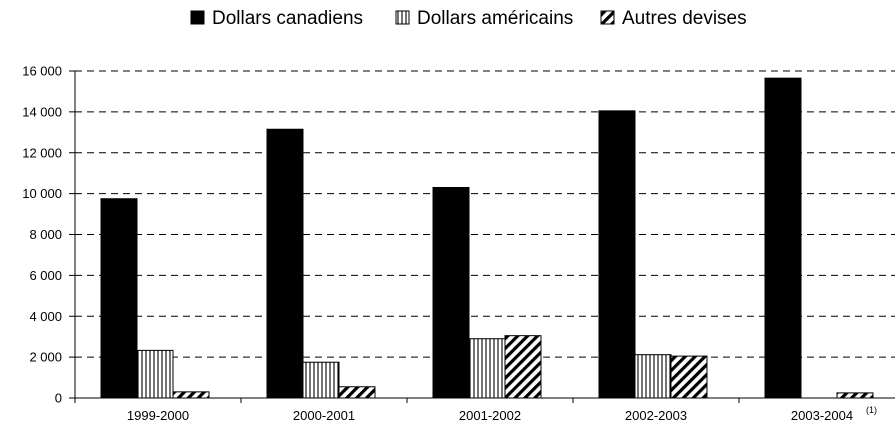 The width and height of the screenshot is (895, 430). Describe the element at coordinates (451, 292) in the screenshot. I see `bar-1-2001-2002` at that location.